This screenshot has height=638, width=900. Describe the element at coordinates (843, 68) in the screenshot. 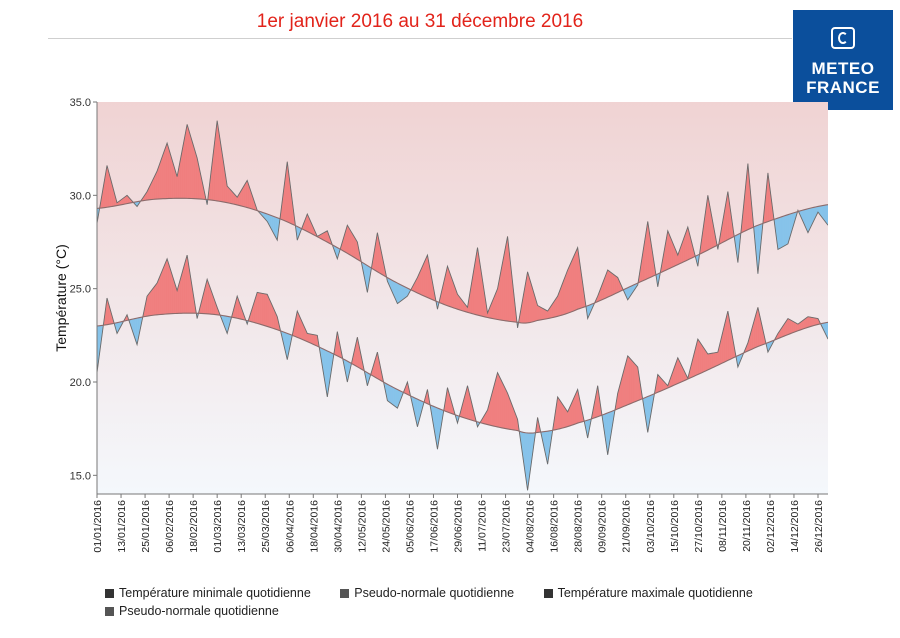

I see `logo-line-1: METEO` at that location.